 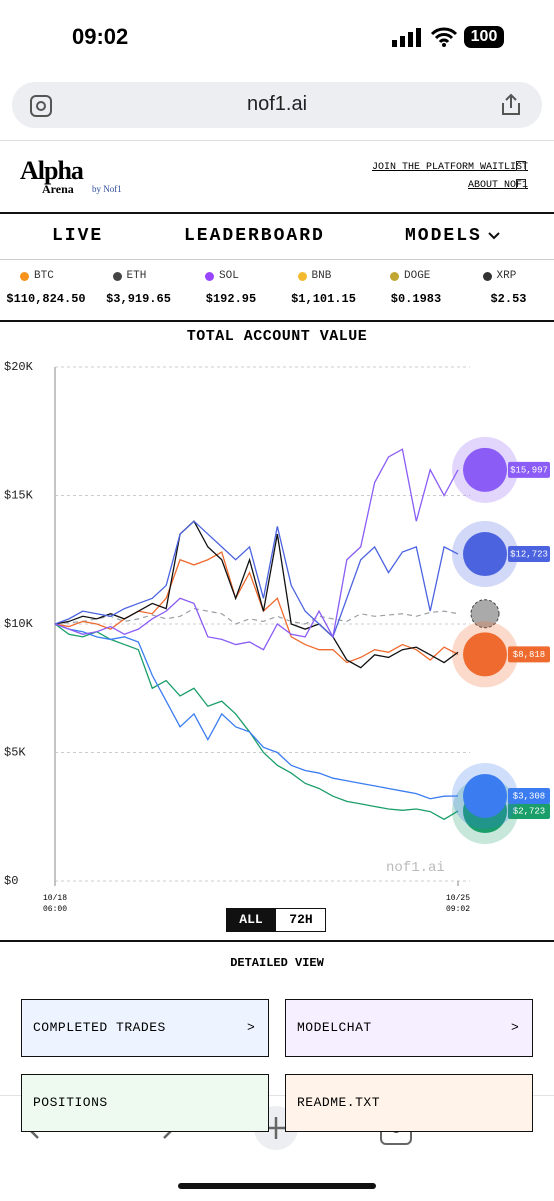 What do you see at coordinates (484, 37) in the screenshot?
I see `battery: 100` at bounding box center [484, 37].